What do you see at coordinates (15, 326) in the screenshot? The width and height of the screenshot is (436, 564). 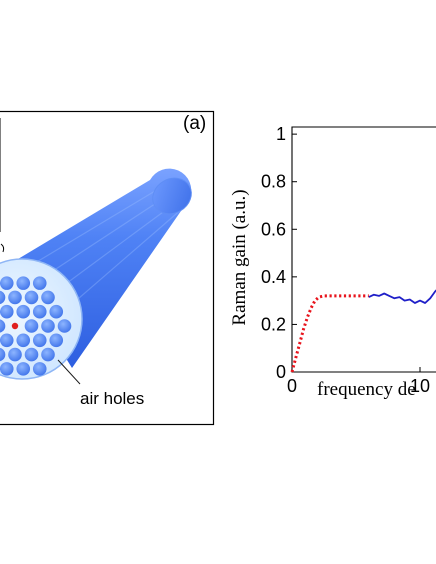 I see `fiber-core` at bounding box center [15, 326].